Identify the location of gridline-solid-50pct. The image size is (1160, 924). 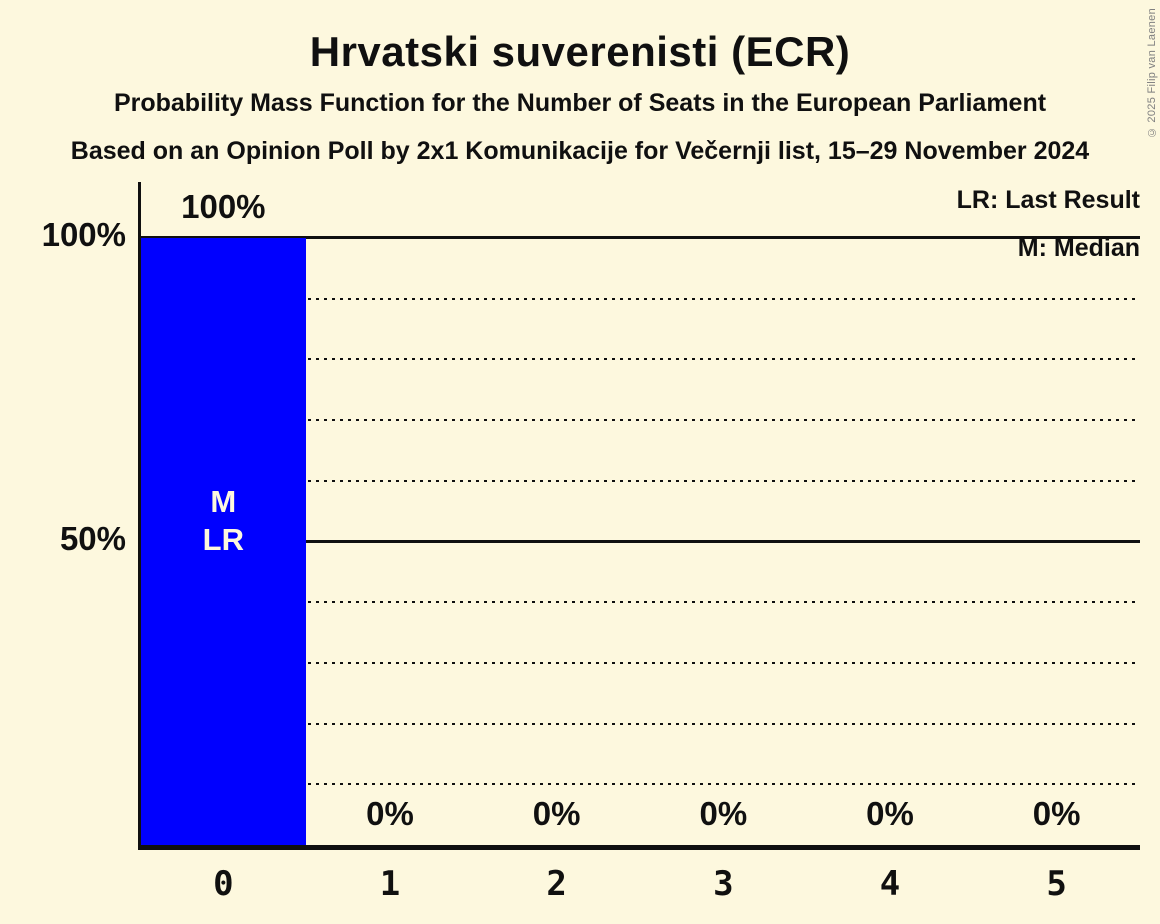
(640, 541).